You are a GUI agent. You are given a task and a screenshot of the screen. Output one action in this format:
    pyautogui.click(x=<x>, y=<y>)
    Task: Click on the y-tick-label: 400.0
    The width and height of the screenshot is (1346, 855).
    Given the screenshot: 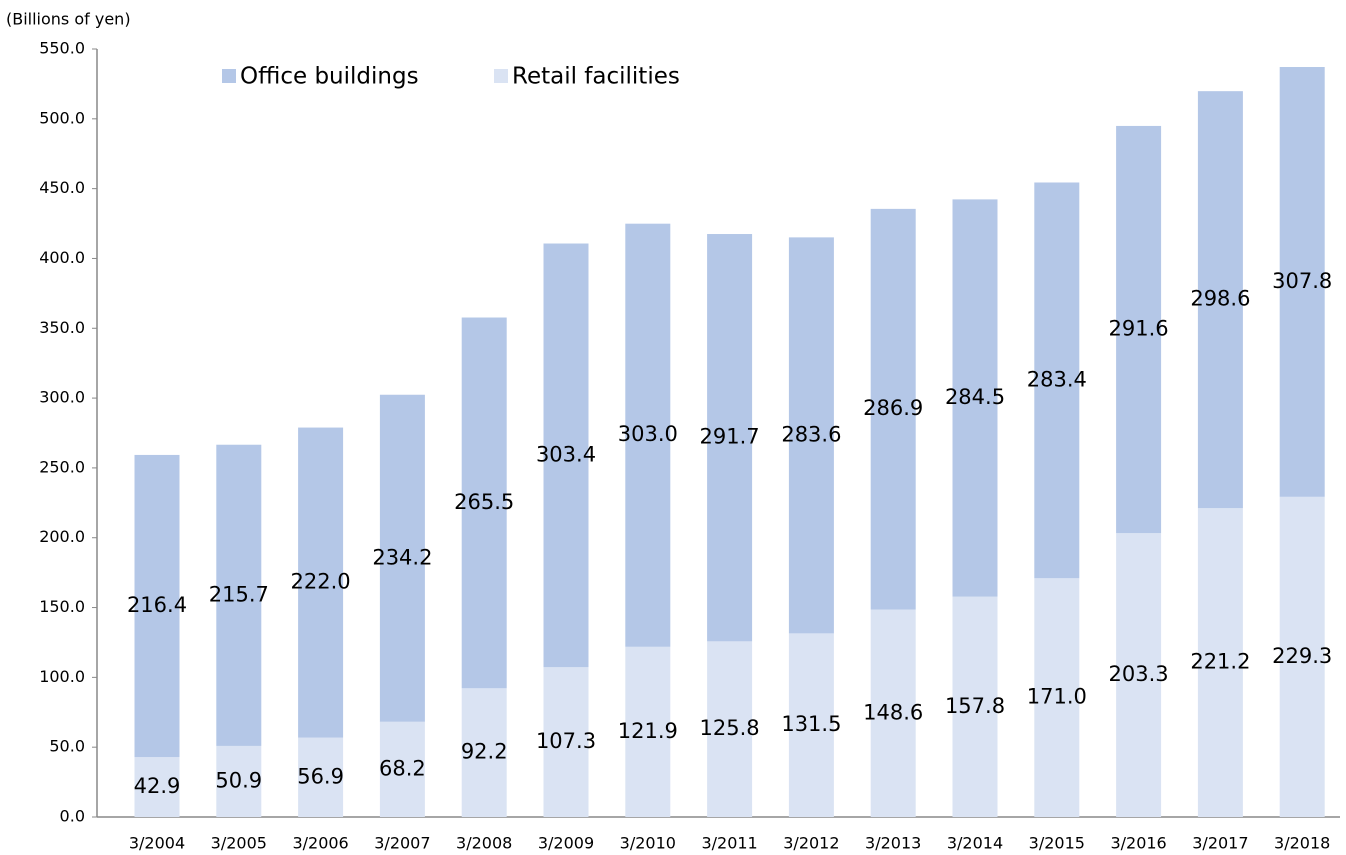 What is the action you would take?
    pyautogui.click(x=62, y=257)
    